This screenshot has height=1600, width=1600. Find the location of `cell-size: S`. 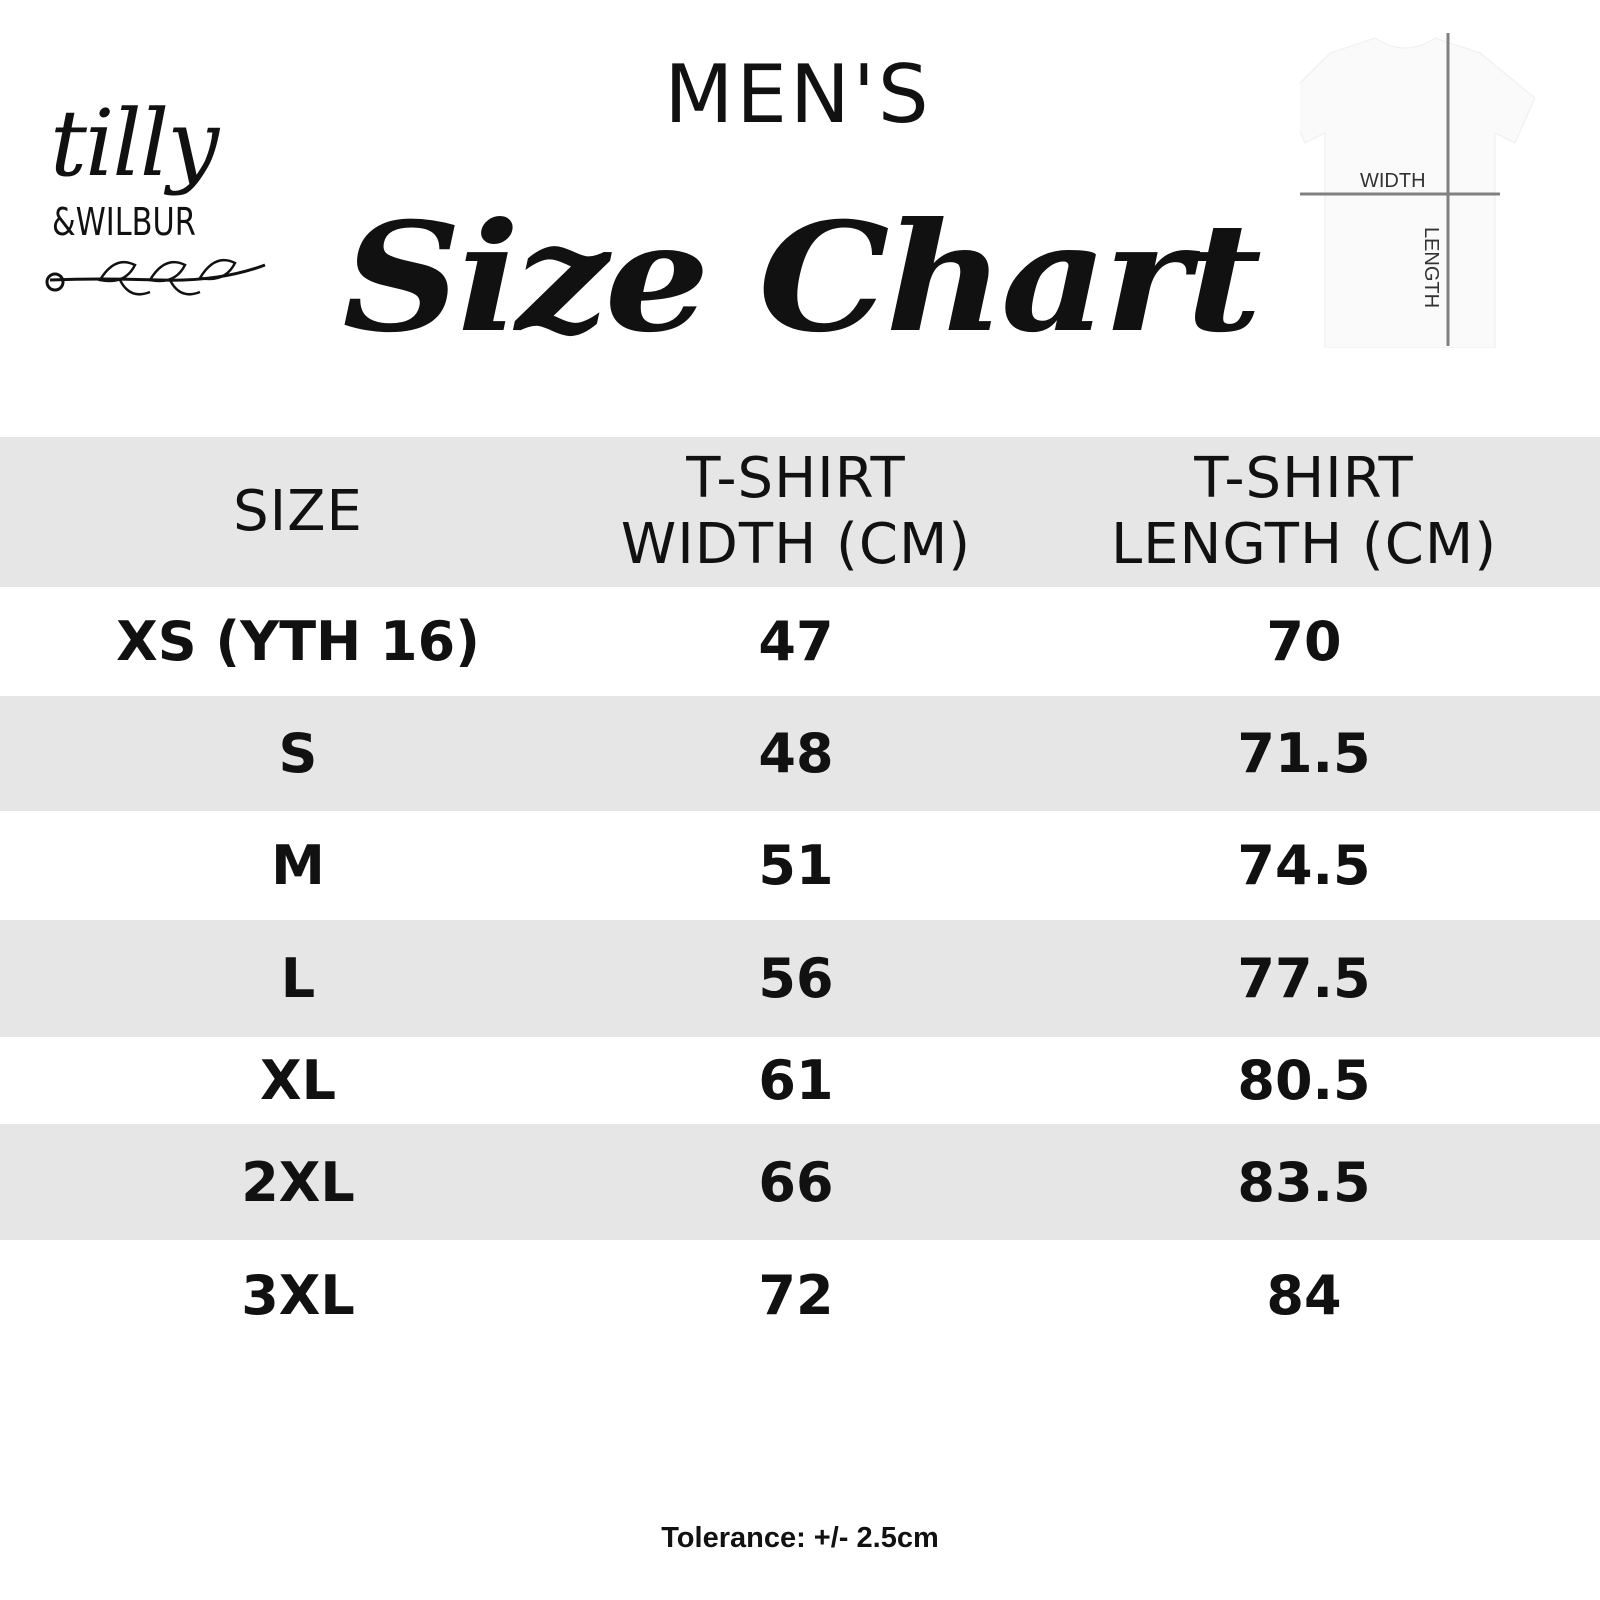

cell-size: S is located at coordinates (298, 753).